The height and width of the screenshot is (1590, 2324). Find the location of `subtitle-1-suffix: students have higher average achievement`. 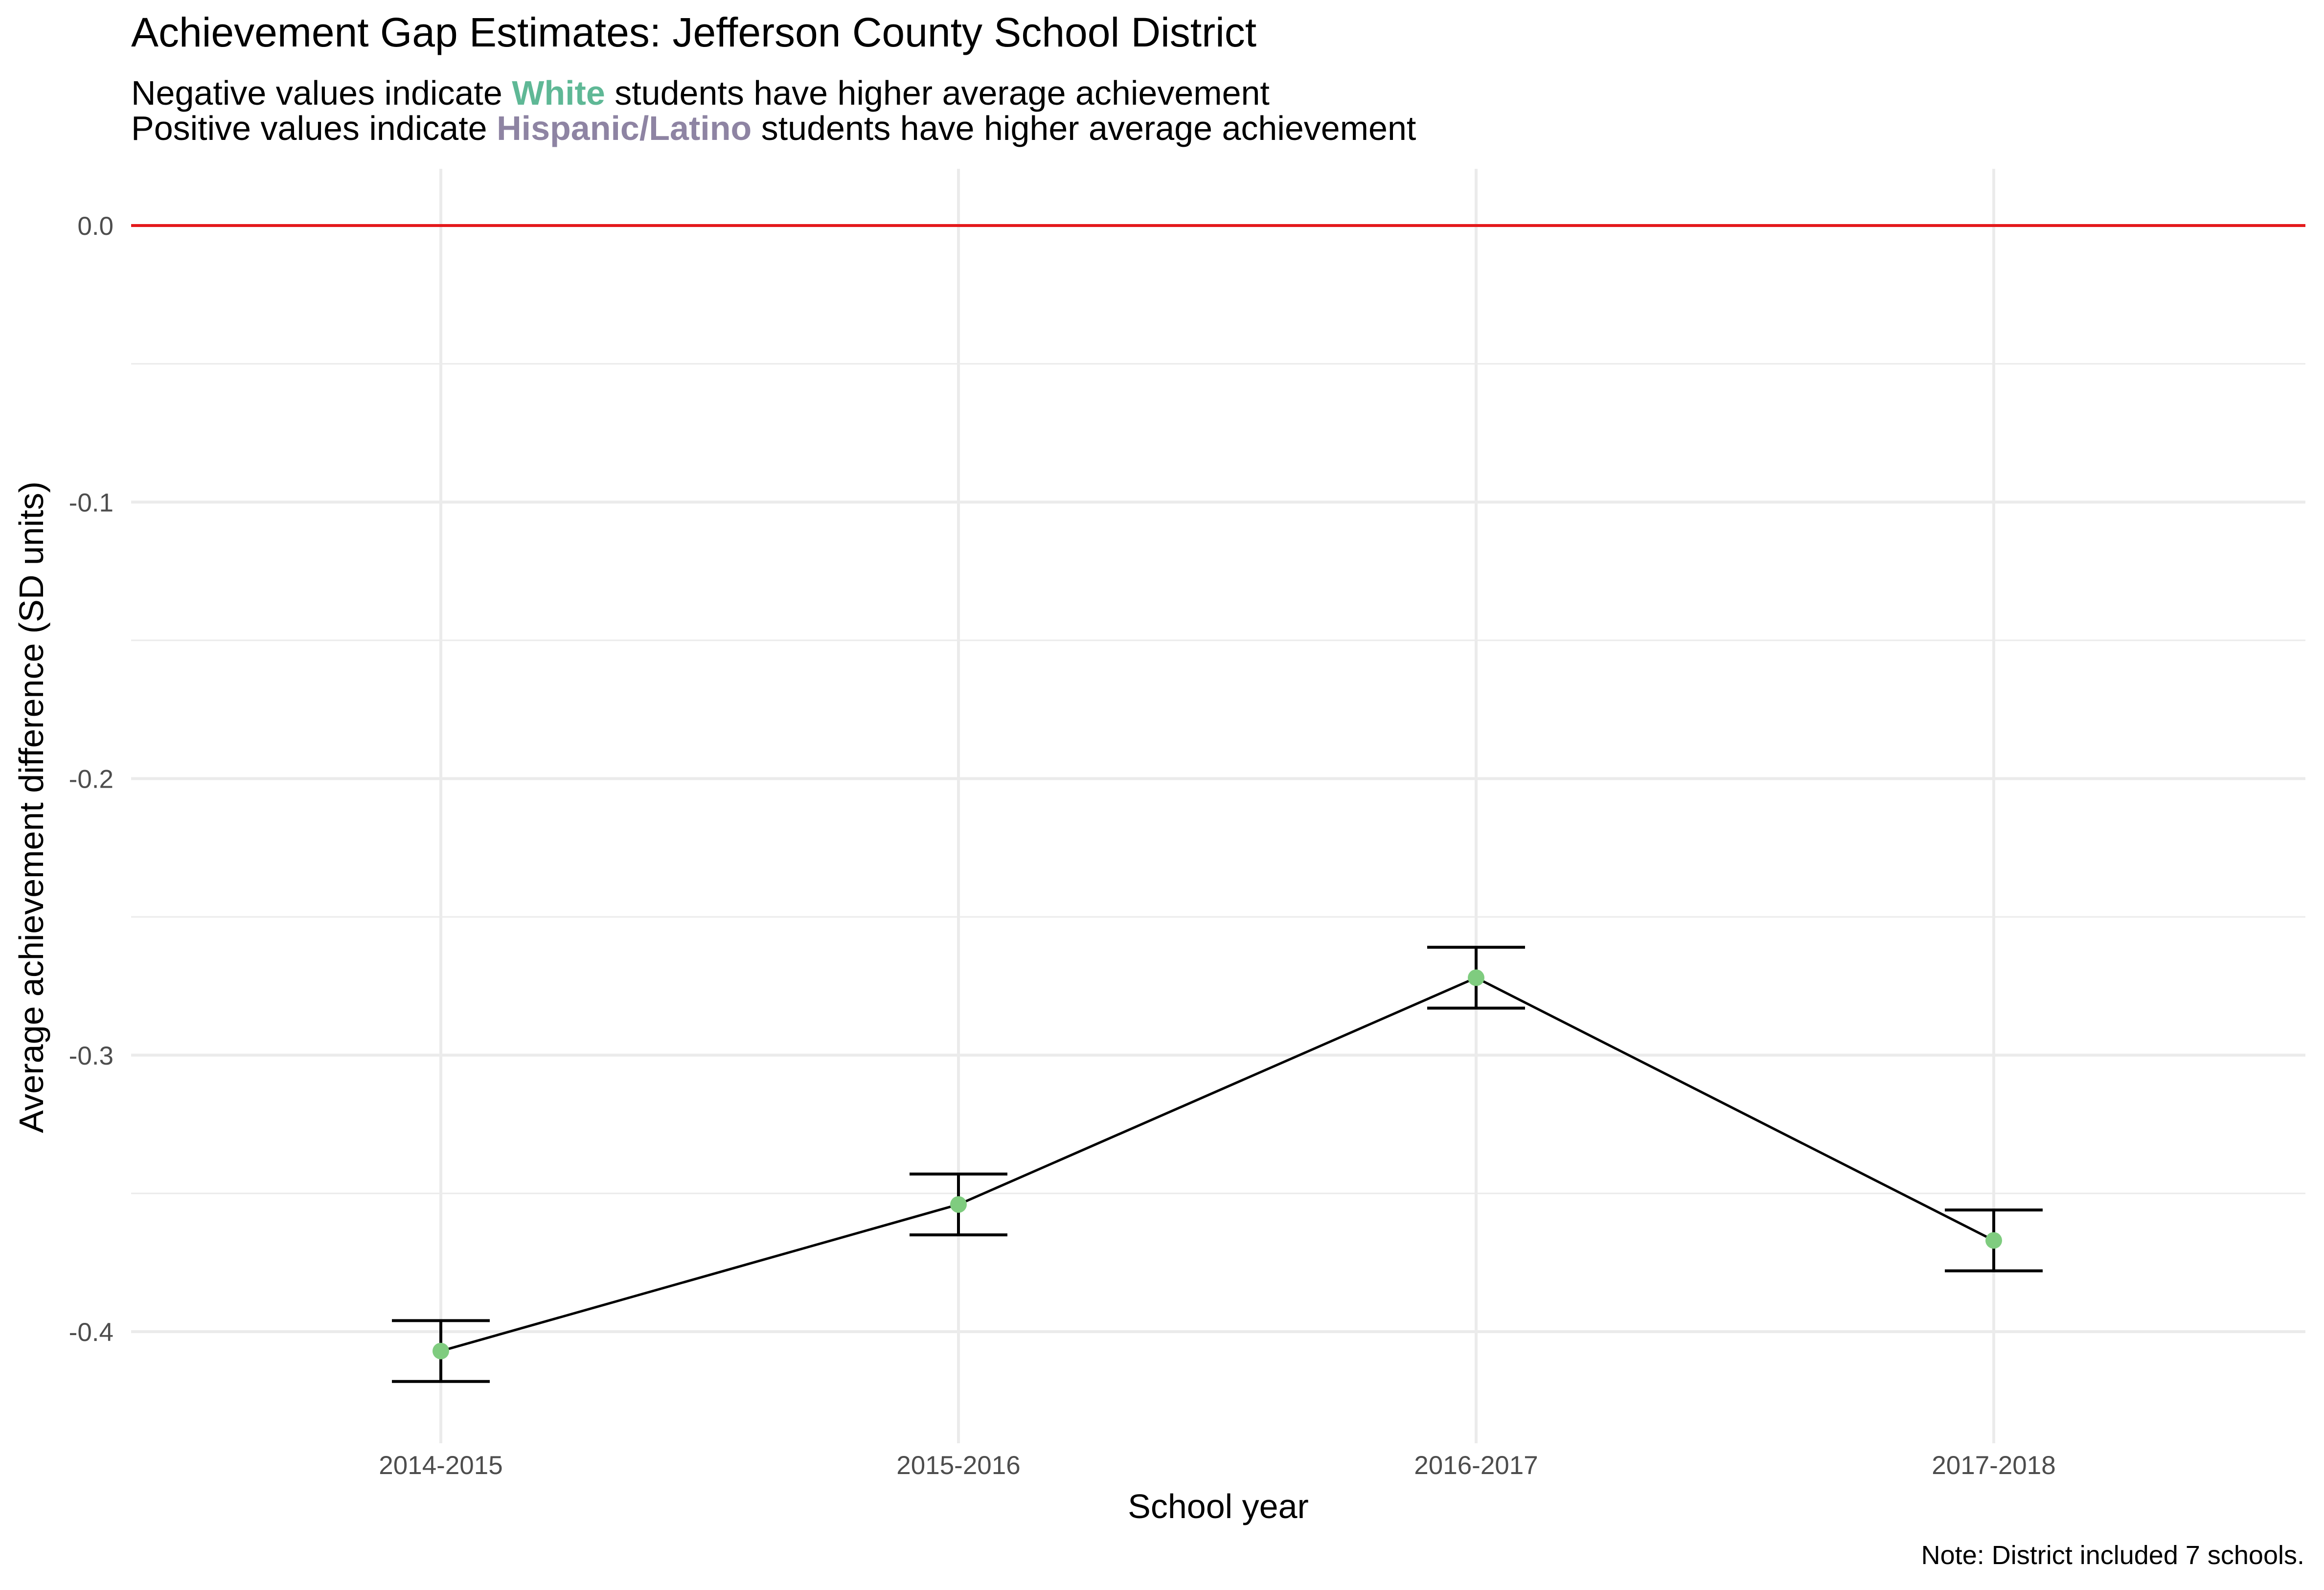

subtitle-1-suffix: students have higher average achievement is located at coordinates (938, 93).